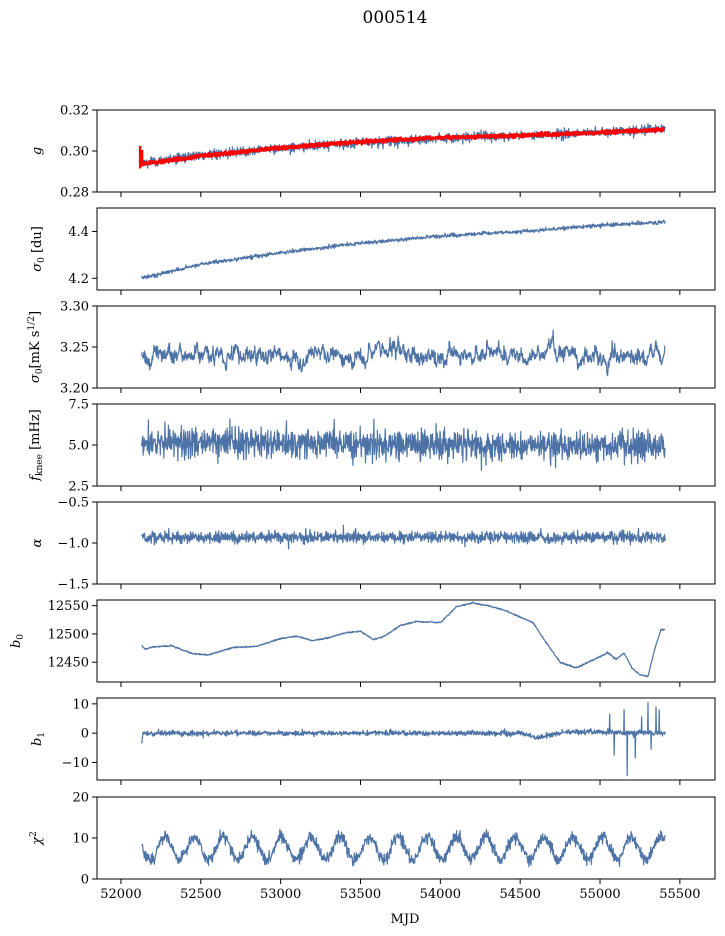  Describe the element at coordinates (78, 232) in the screenshot. I see `y-tick-label: 4.4` at that location.